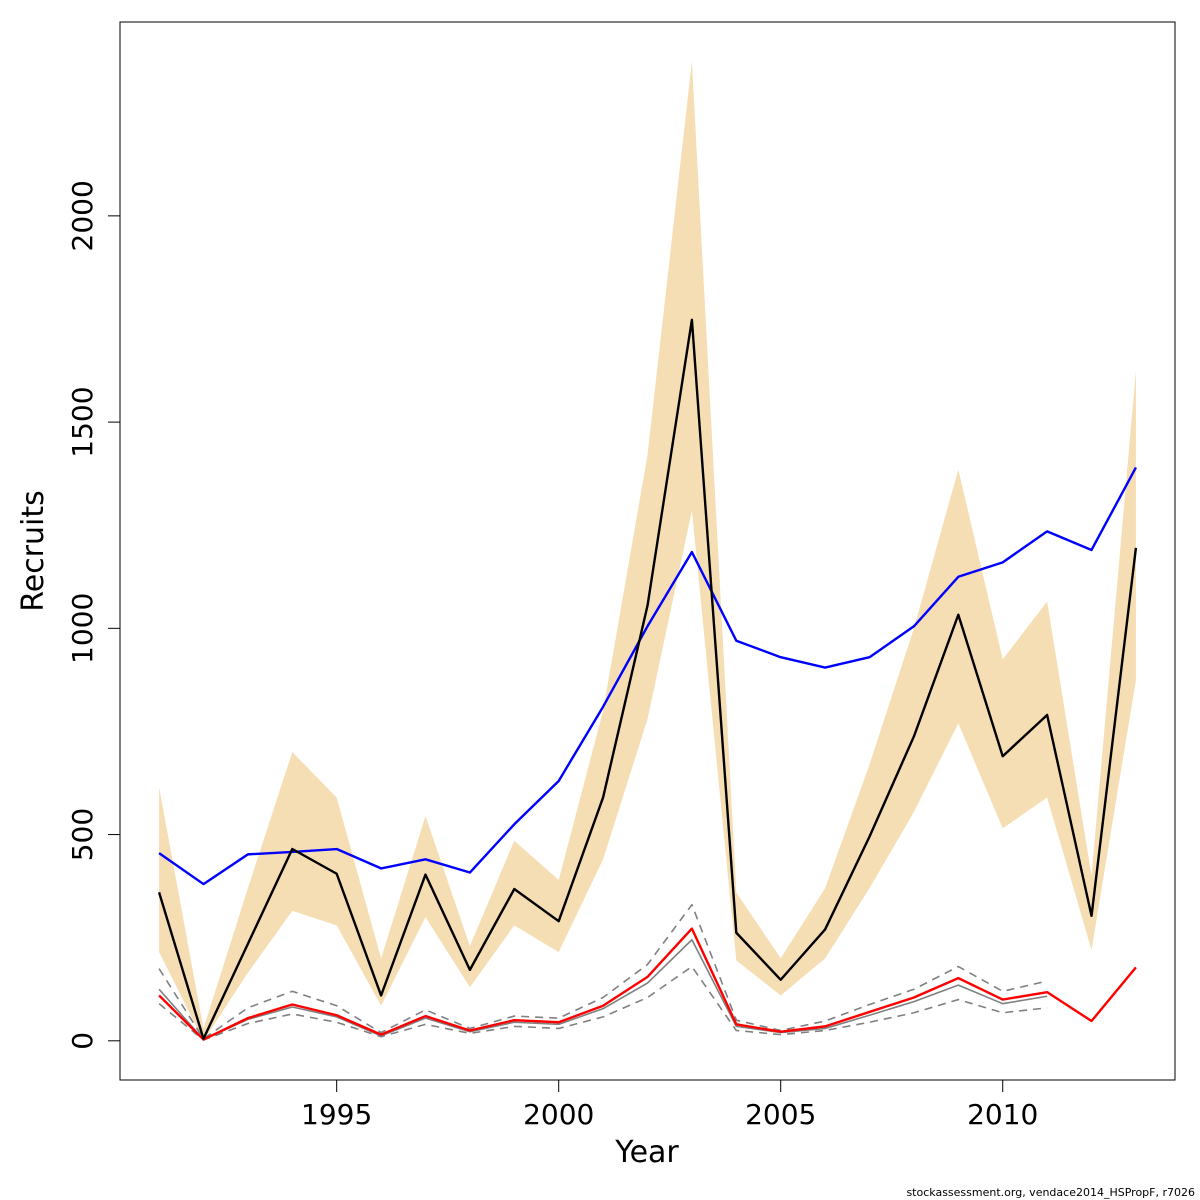 This screenshot has height=1200, width=1200. What do you see at coordinates (1002, 1114) in the screenshot?
I see `x-tick-label: 2010` at bounding box center [1002, 1114].